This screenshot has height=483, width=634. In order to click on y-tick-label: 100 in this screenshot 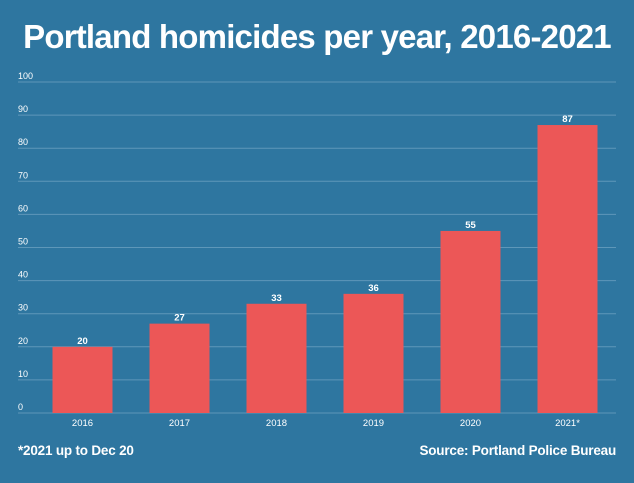, I will do `click(25, 76)`.